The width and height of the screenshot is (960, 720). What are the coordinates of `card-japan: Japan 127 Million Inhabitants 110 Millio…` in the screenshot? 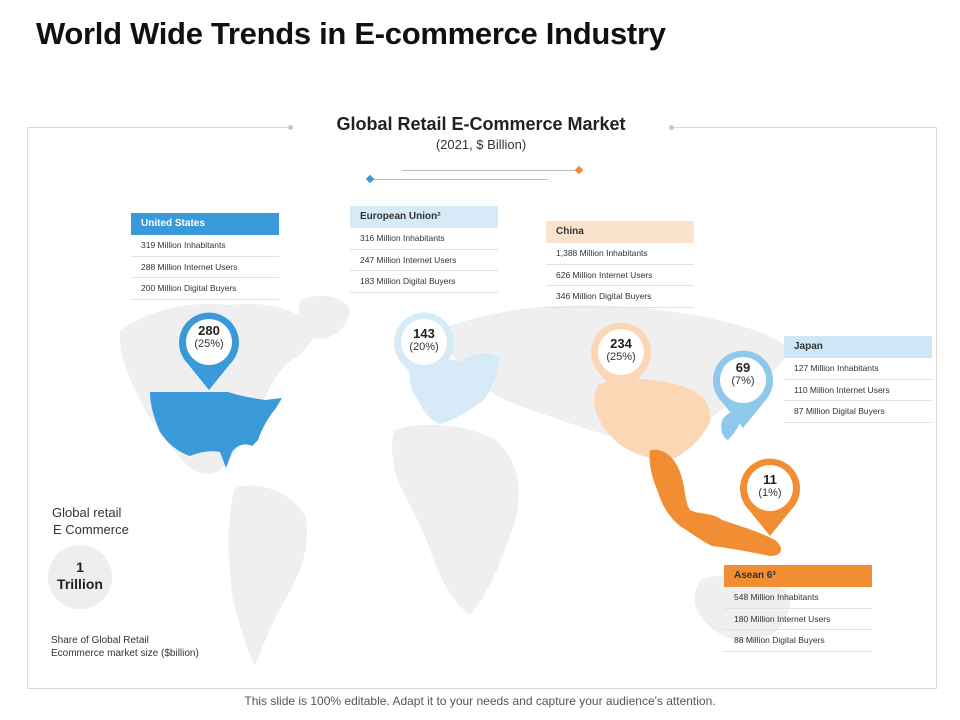 It's located at (858, 379).